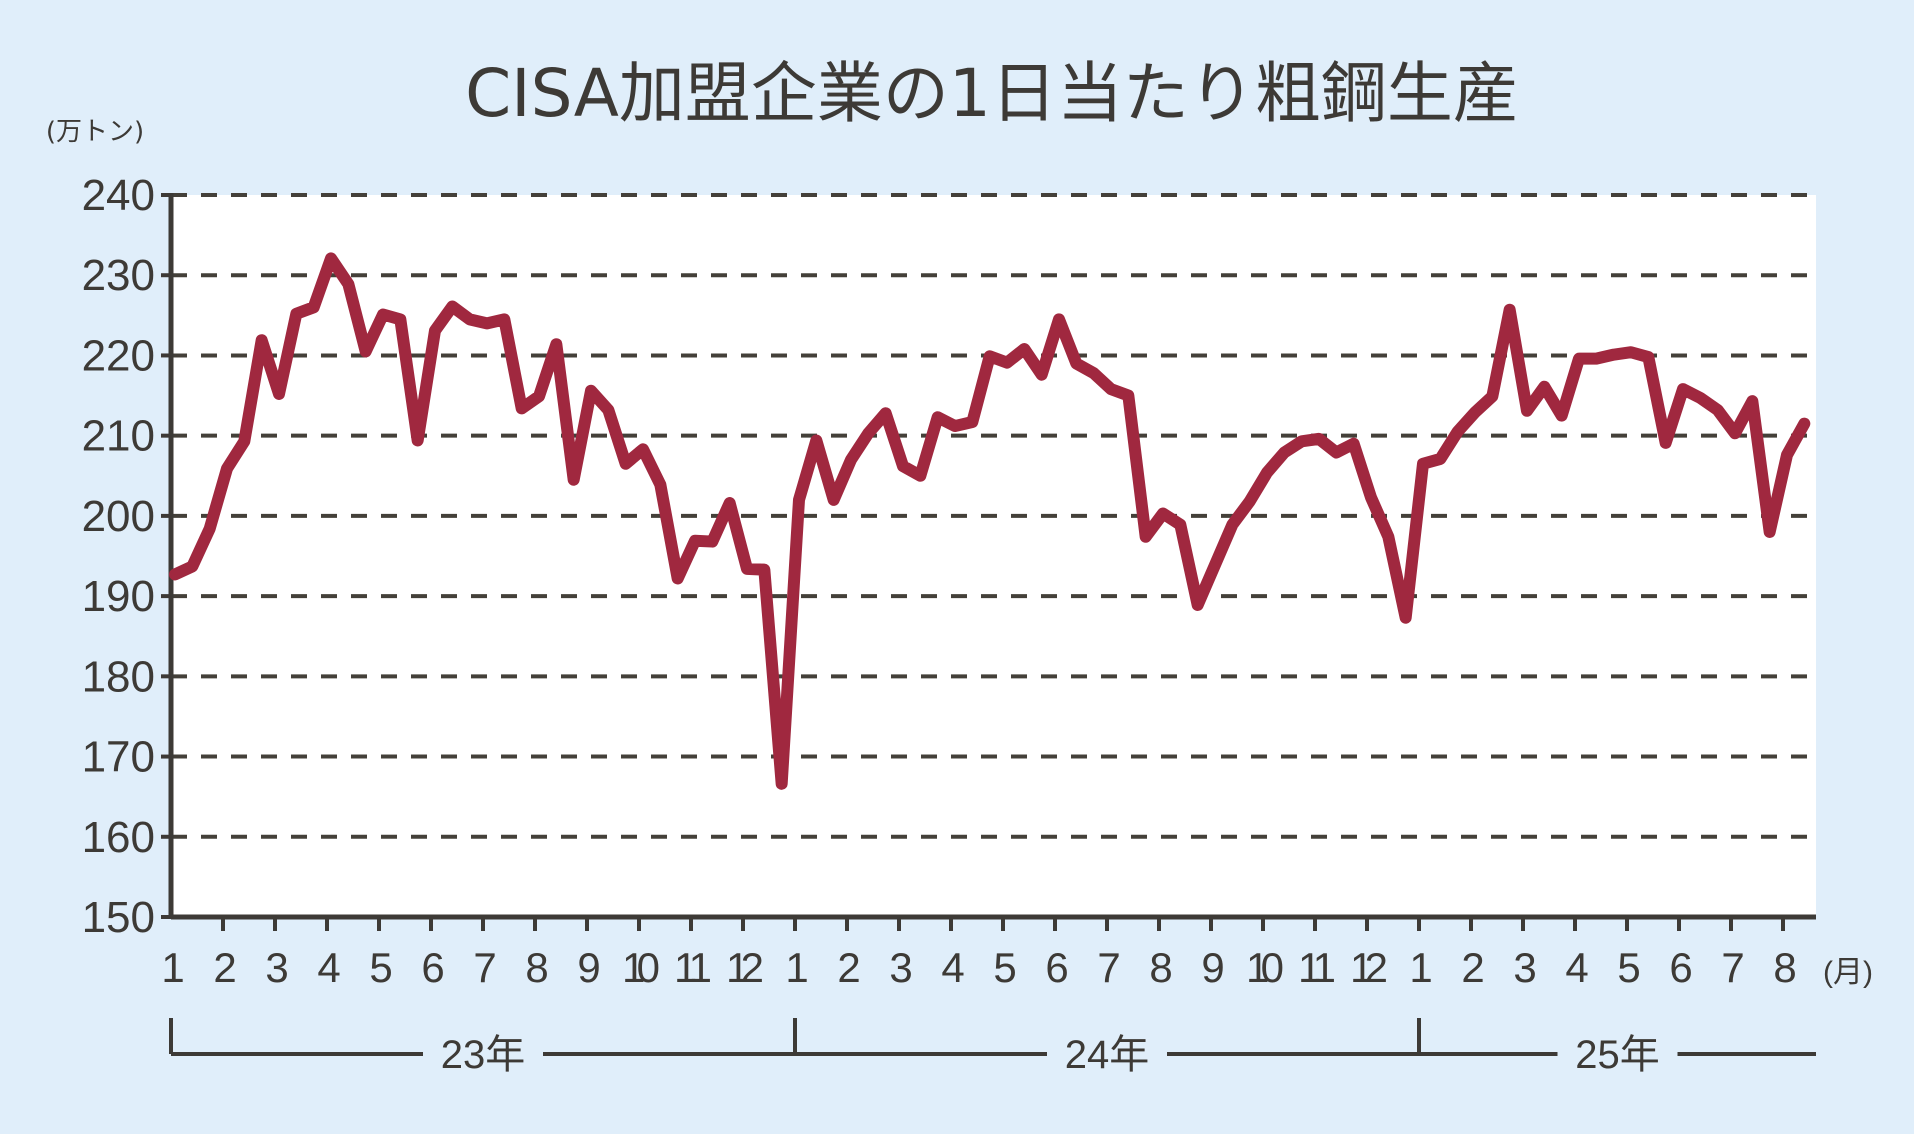 This screenshot has height=1134, width=1914. What do you see at coordinates (432, 967) in the screenshot?
I see `x-tick-label: 6` at bounding box center [432, 967].